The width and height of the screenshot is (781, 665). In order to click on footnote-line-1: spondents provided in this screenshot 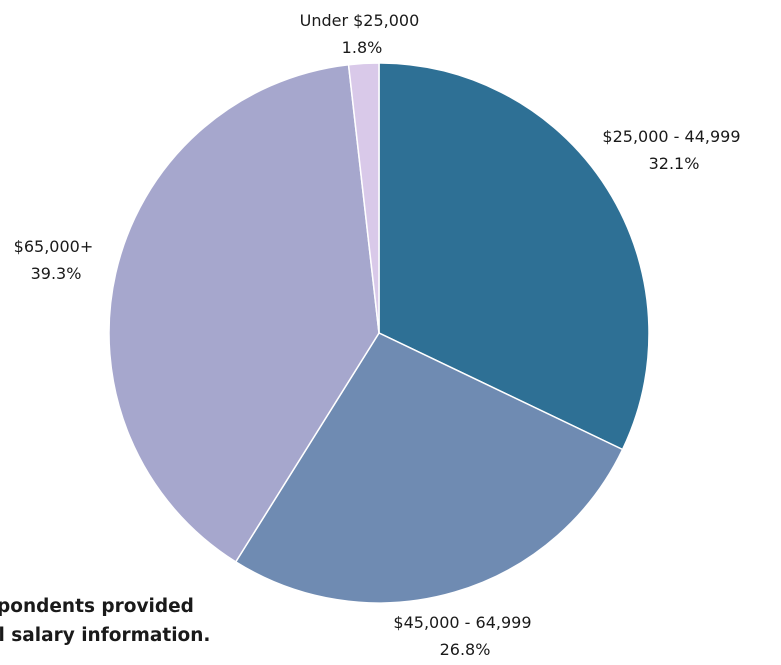, I will do `click(97, 606)`.